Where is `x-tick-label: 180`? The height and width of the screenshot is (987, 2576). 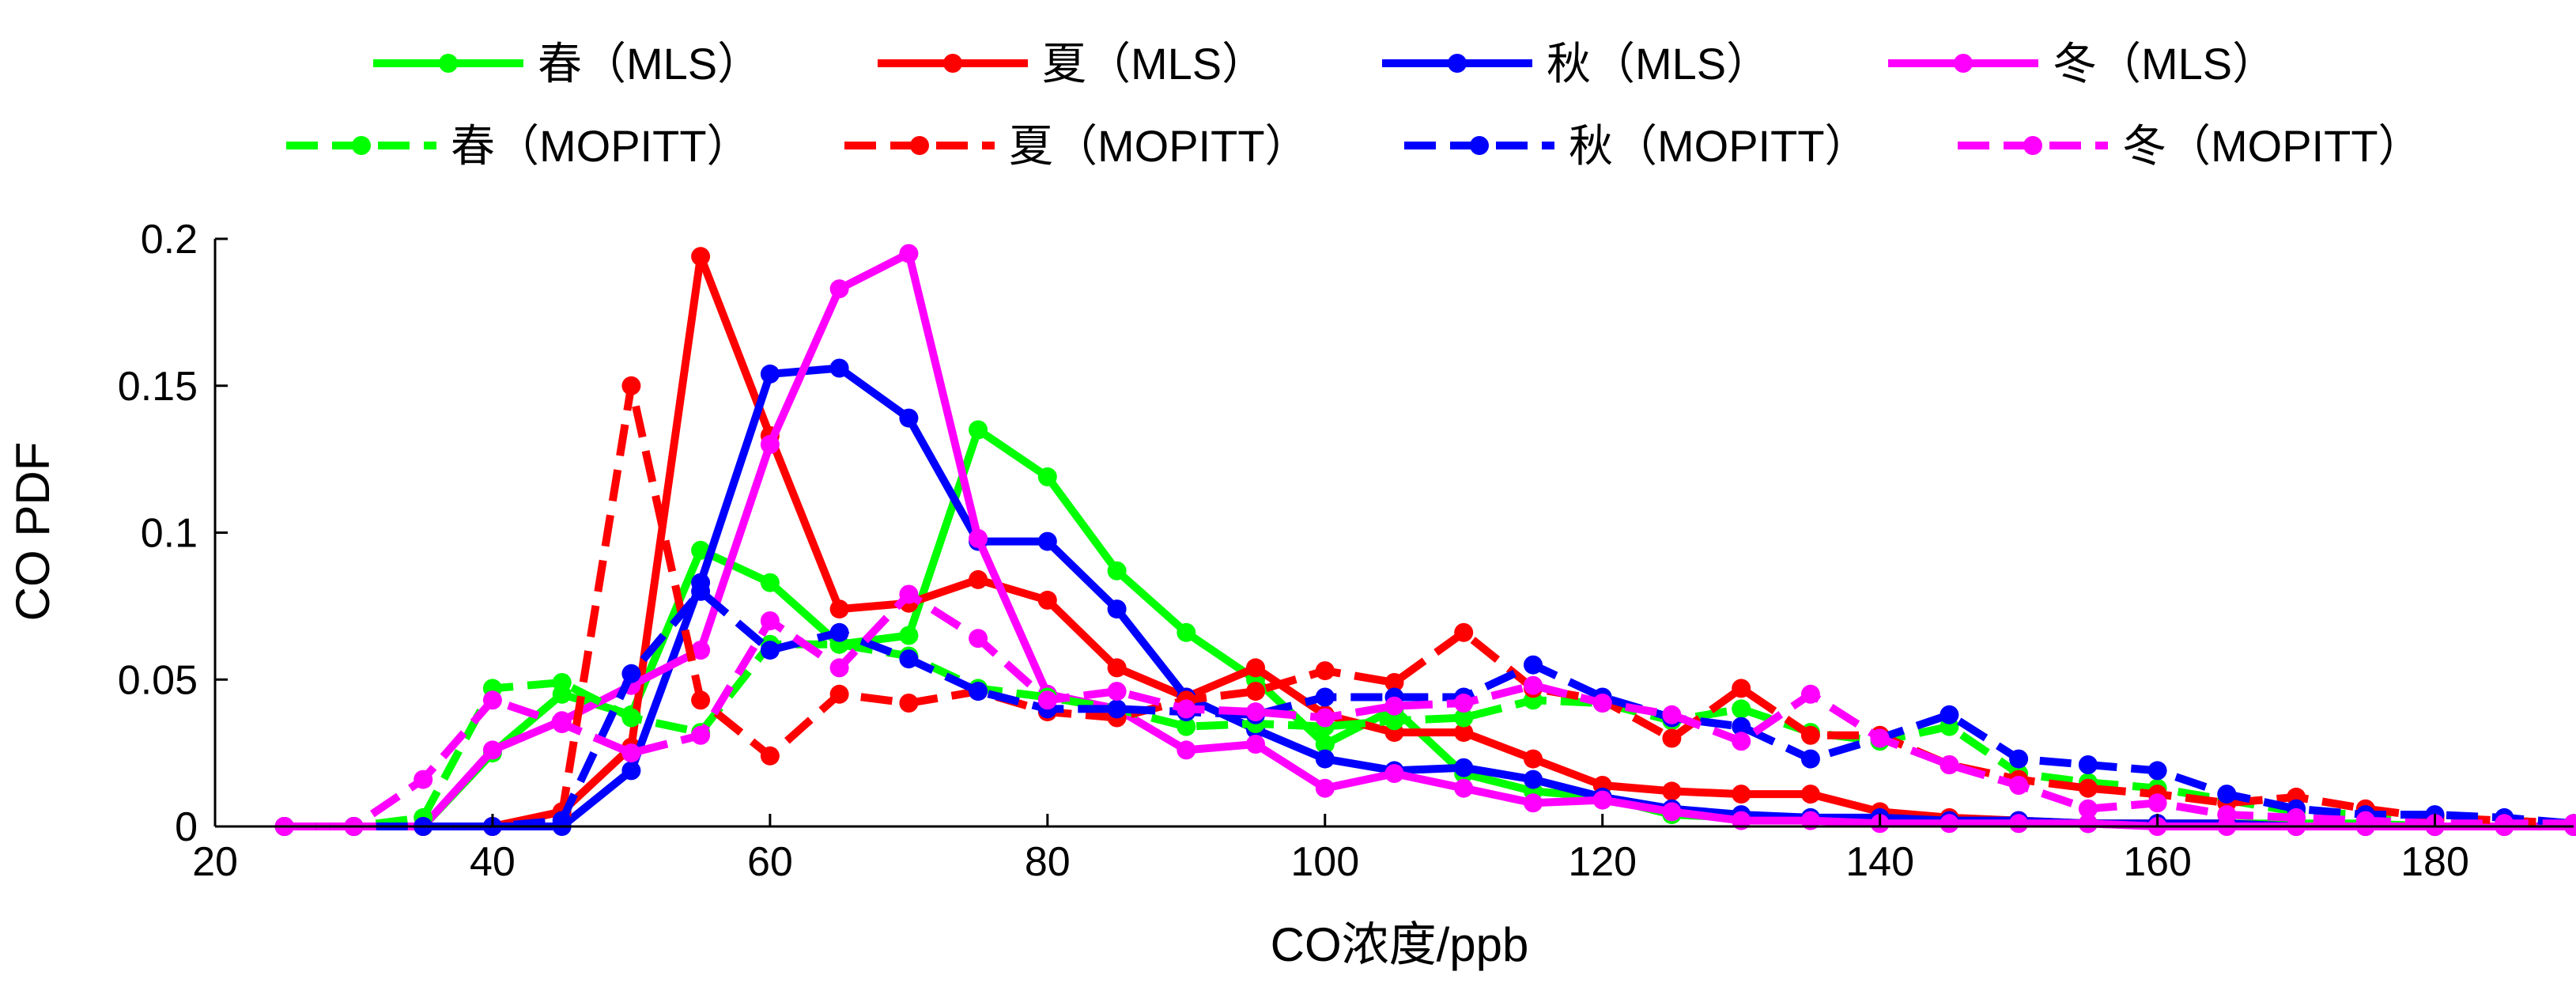 x-tick-label: 180 is located at coordinates (2434, 862).